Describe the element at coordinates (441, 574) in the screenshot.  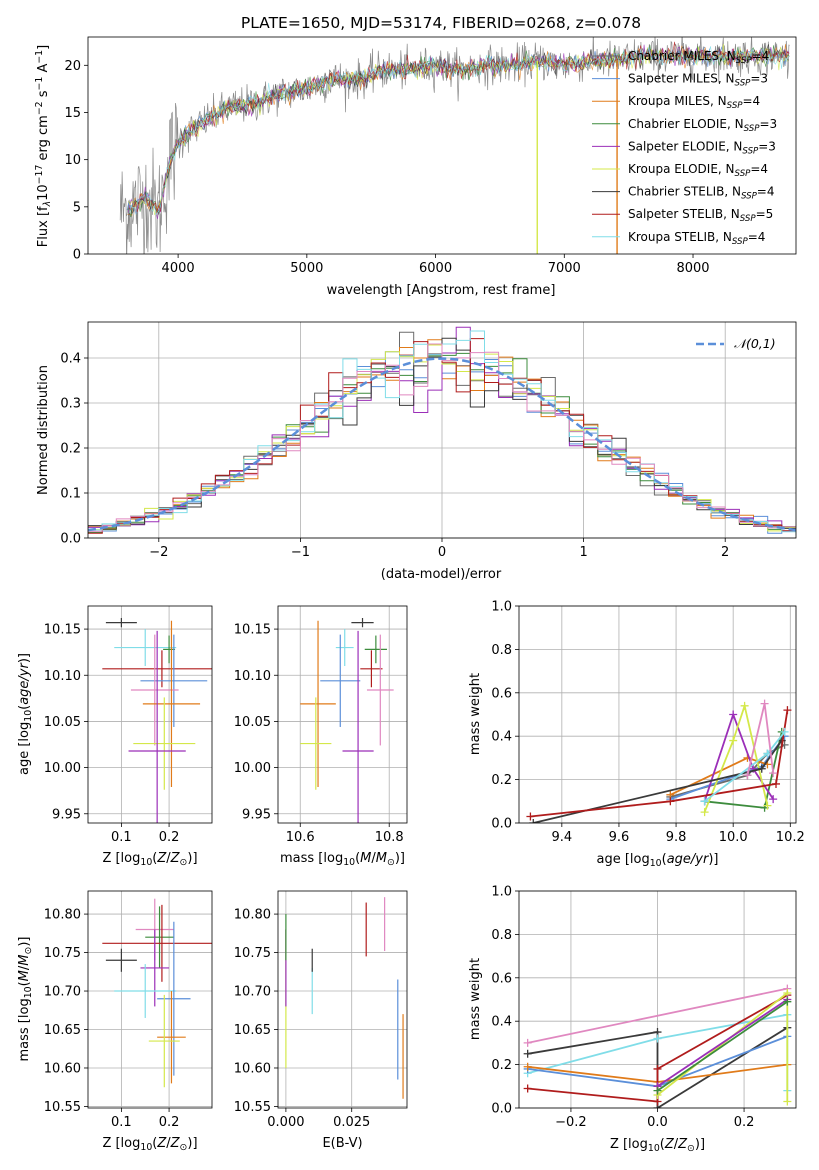
I see `x-axis-label: (data-model)/error` at that location.